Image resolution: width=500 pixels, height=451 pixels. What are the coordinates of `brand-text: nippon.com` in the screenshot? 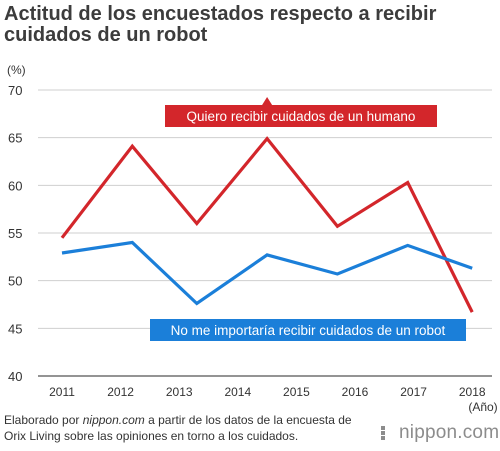 It's located at (449, 432).